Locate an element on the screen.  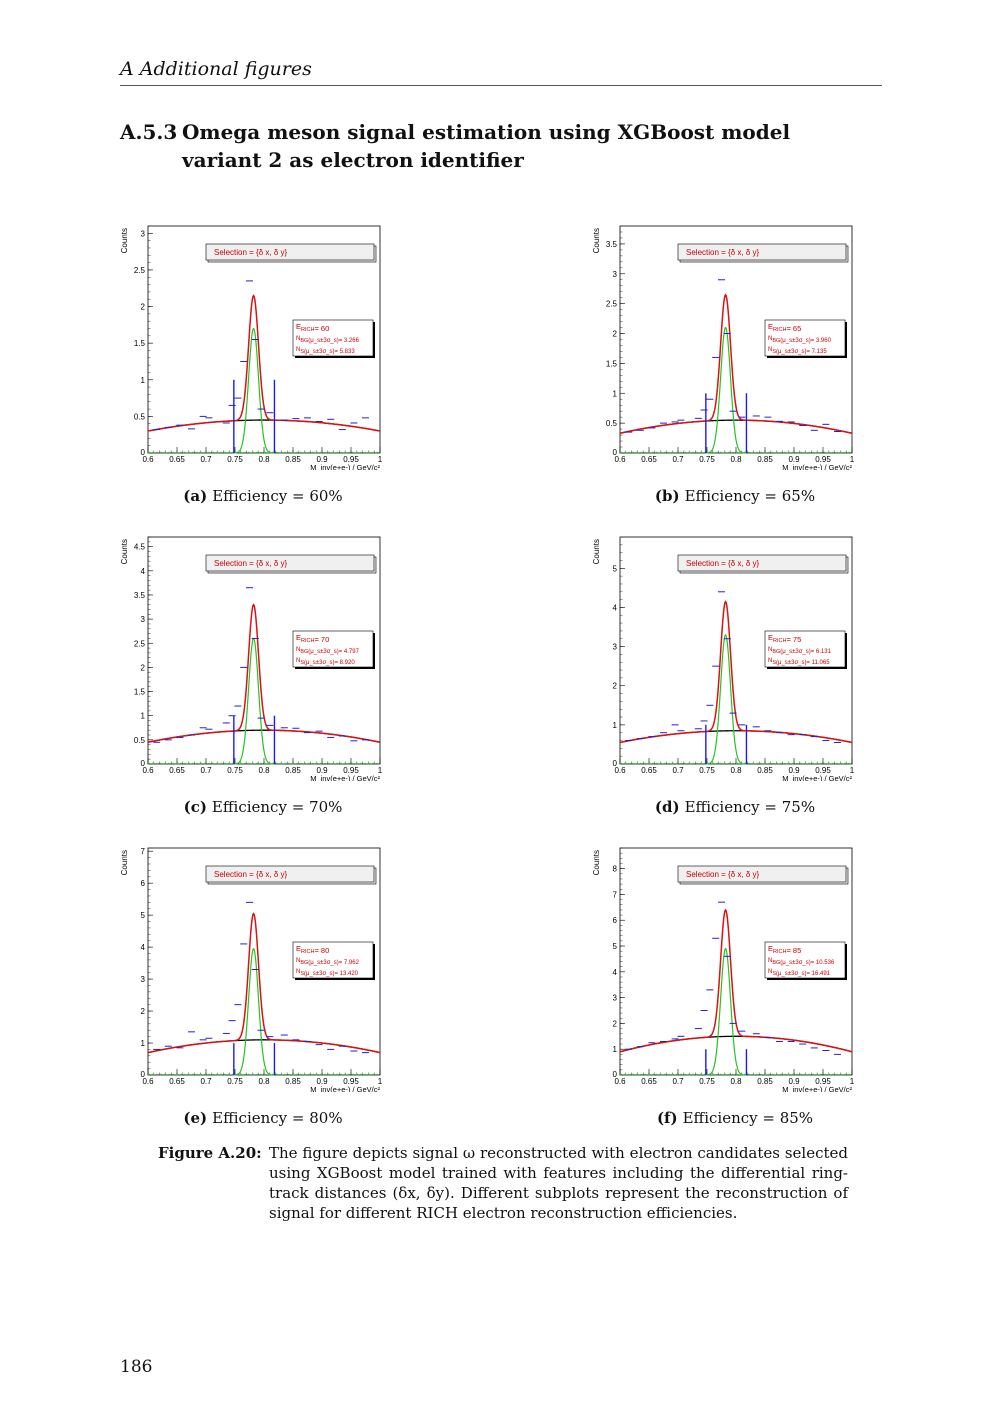
subcaption-f: (f) Efficiency = 85% is located at coordinates (735, 1118).